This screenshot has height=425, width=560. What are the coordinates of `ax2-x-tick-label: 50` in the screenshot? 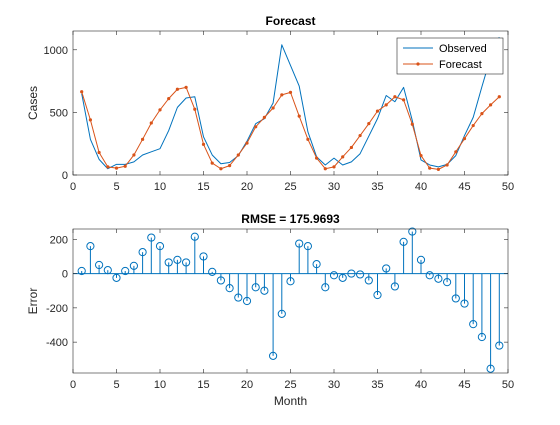 It's located at (508, 385).